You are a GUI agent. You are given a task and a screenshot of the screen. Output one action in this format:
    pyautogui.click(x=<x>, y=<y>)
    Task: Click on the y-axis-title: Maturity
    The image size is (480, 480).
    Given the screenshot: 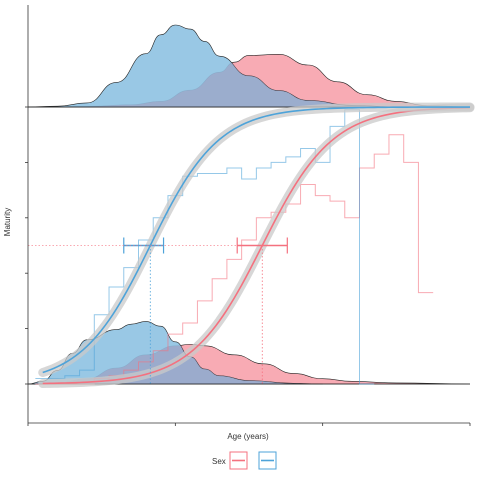 What is the action you would take?
    pyautogui.click(x=7, y=222)
    